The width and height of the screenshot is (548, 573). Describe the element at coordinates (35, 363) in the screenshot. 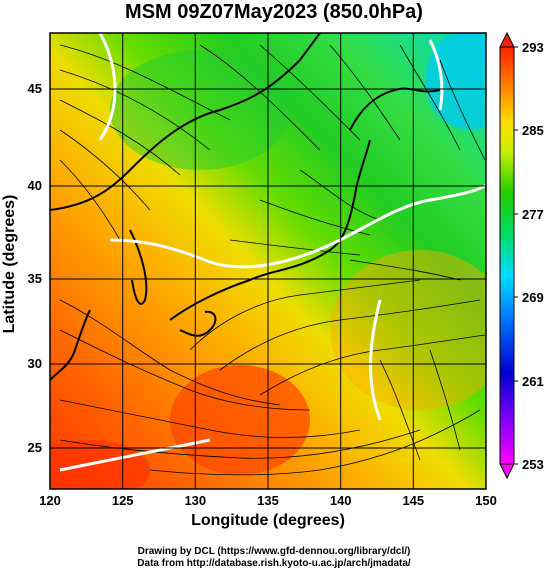

I see `y-tick-label: 30` at that location.